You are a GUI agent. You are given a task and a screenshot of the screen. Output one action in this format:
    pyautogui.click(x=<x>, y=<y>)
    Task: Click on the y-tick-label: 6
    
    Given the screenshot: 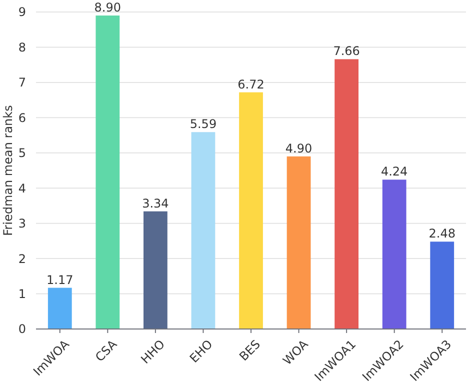 What is the action you would take?
    pyautogui.click(x=22, y=117)
    